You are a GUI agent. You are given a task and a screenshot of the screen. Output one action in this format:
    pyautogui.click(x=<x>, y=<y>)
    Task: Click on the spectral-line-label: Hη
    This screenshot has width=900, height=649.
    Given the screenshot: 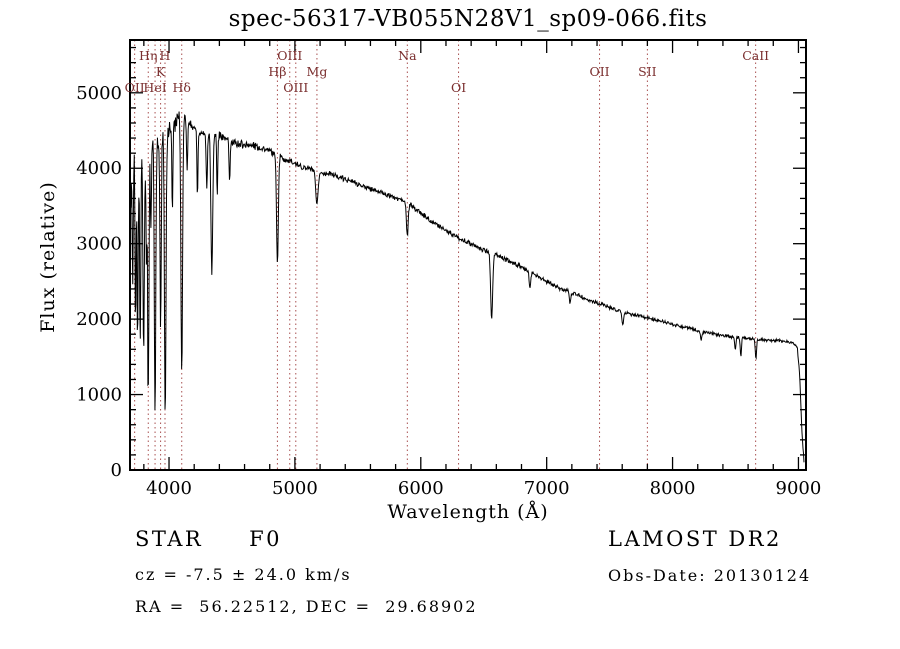 What is the action you would take?
    pyautogui.click(x=148, y=55)
    